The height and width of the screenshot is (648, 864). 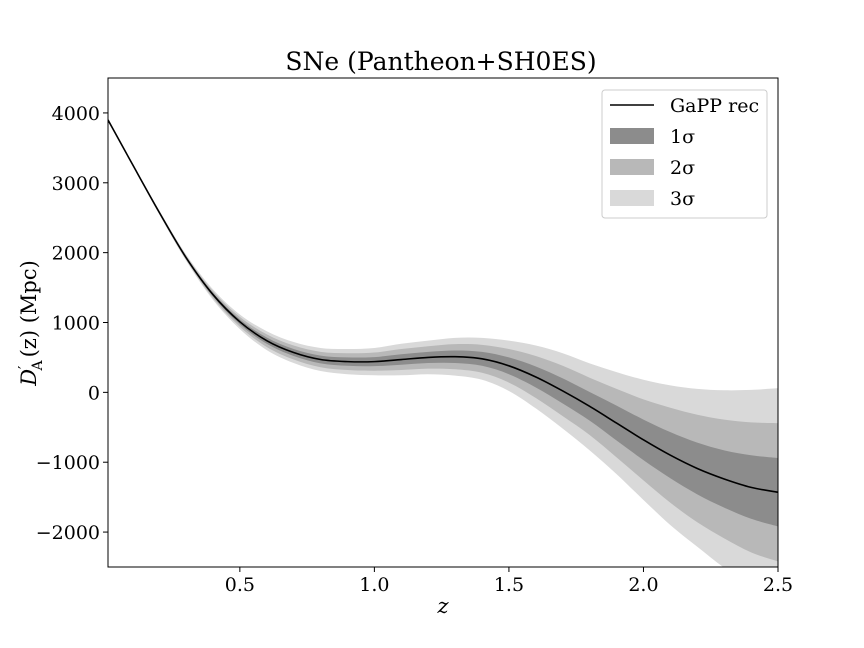 I want to click on legend-box, so click(x=684, y=154).